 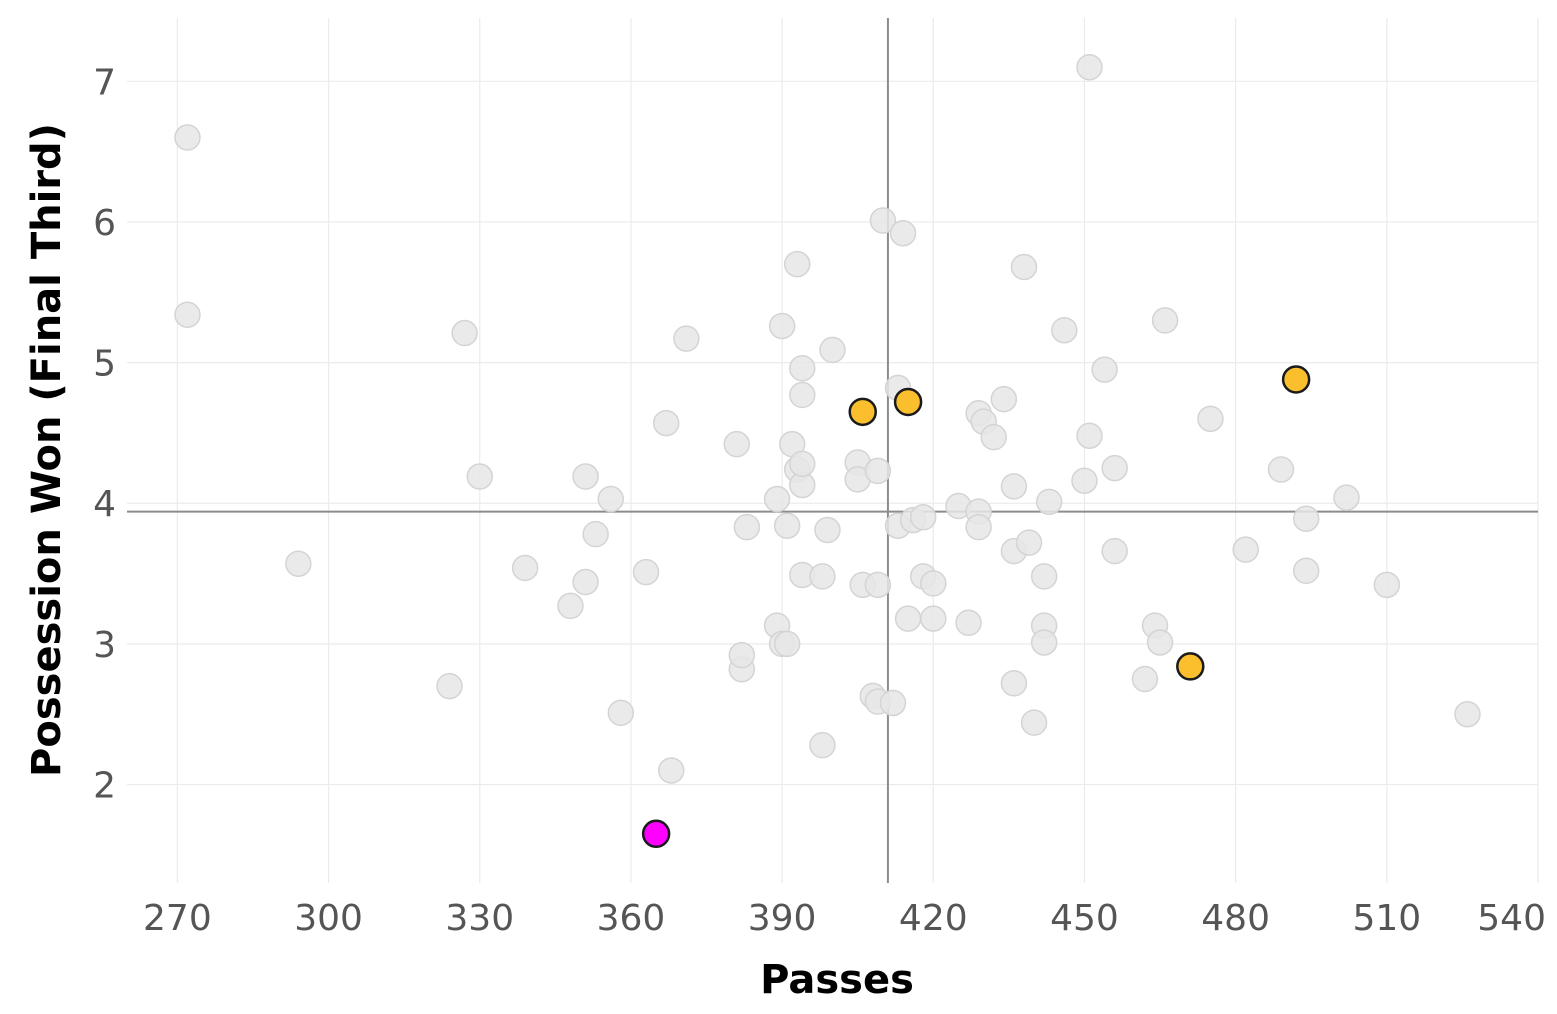 I want to click on y-axis-title: Possession Won (Final Third), so click(x=47, y=450).